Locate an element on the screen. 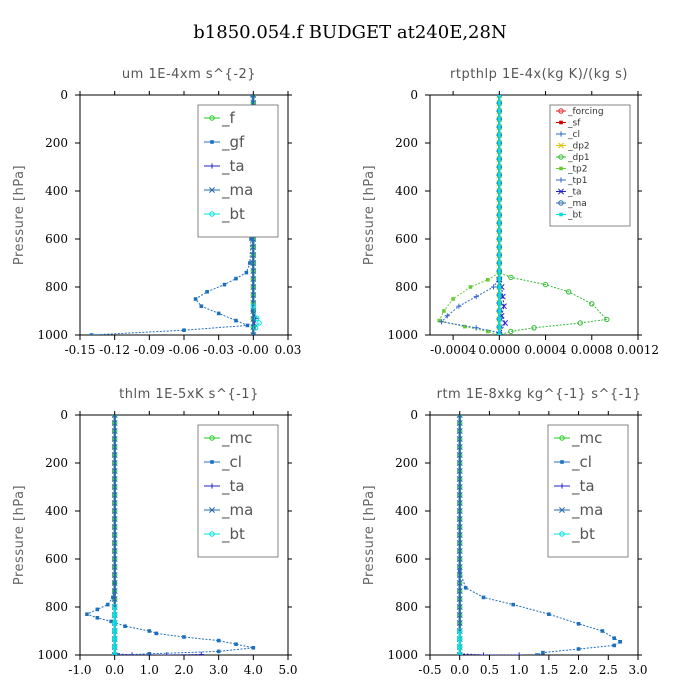  legend-label: _ma is located at coordinates (587, 510).